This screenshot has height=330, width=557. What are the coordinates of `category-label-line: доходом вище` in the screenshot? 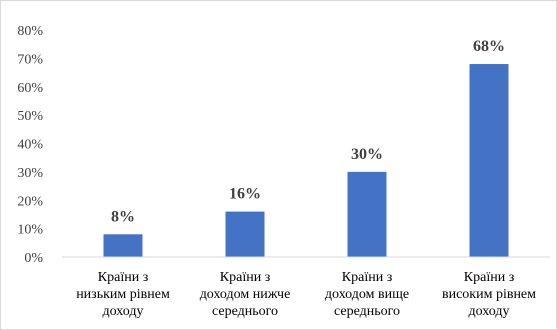 It's located at (367, 294).